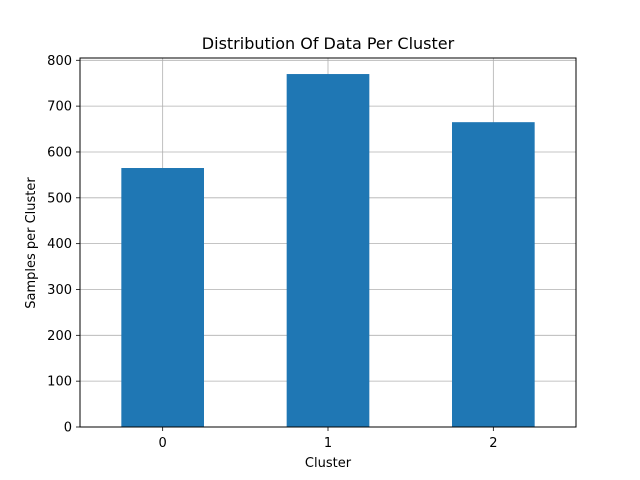 This screenshot has height=480, width=640. Describe the element at coordinates (68, 428) in the screenshot. I see `y-tick-label: 0` at that location.